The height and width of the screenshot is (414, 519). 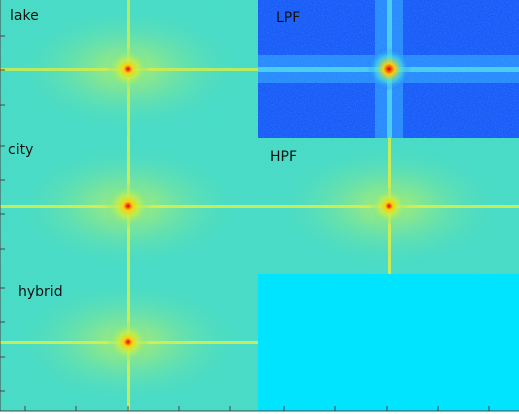 I want to click on panel-label: city, so click(x=20, y=150).